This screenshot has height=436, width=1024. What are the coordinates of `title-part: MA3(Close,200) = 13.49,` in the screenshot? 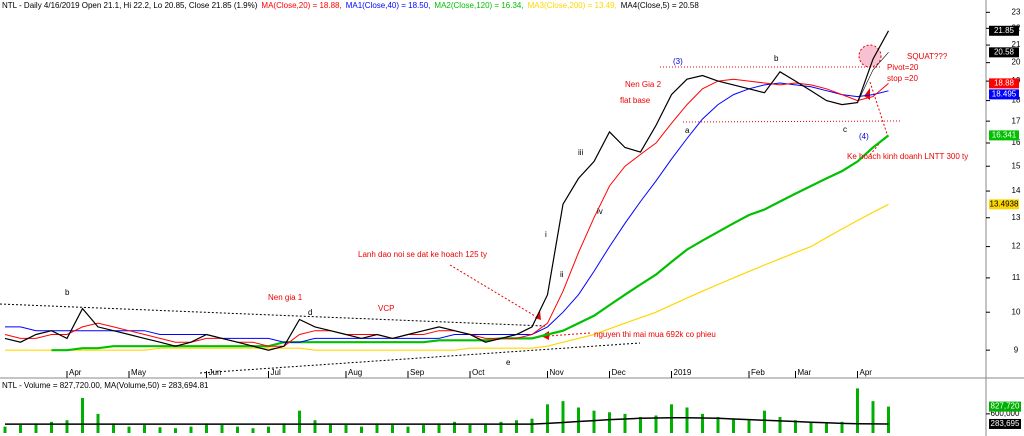 It's located at (572, 5).